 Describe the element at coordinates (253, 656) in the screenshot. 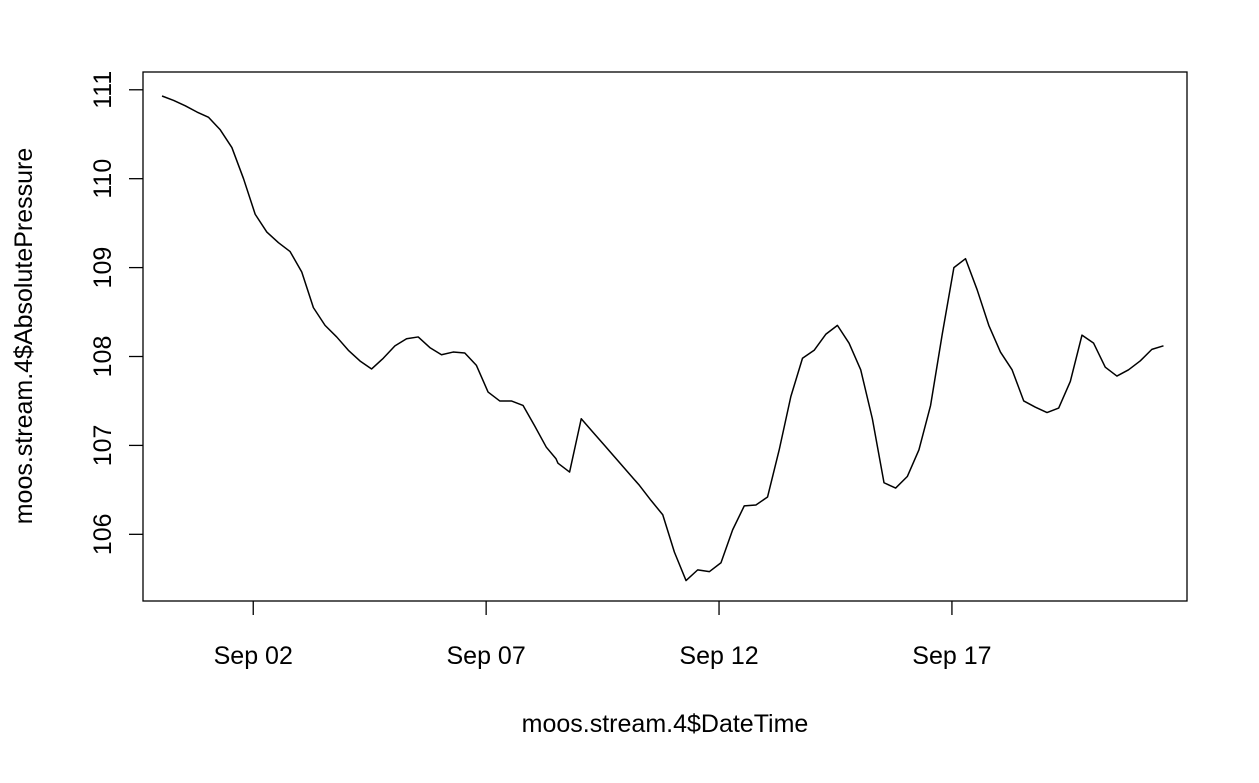

I see `x-tick-label: Sep 02` at that location.